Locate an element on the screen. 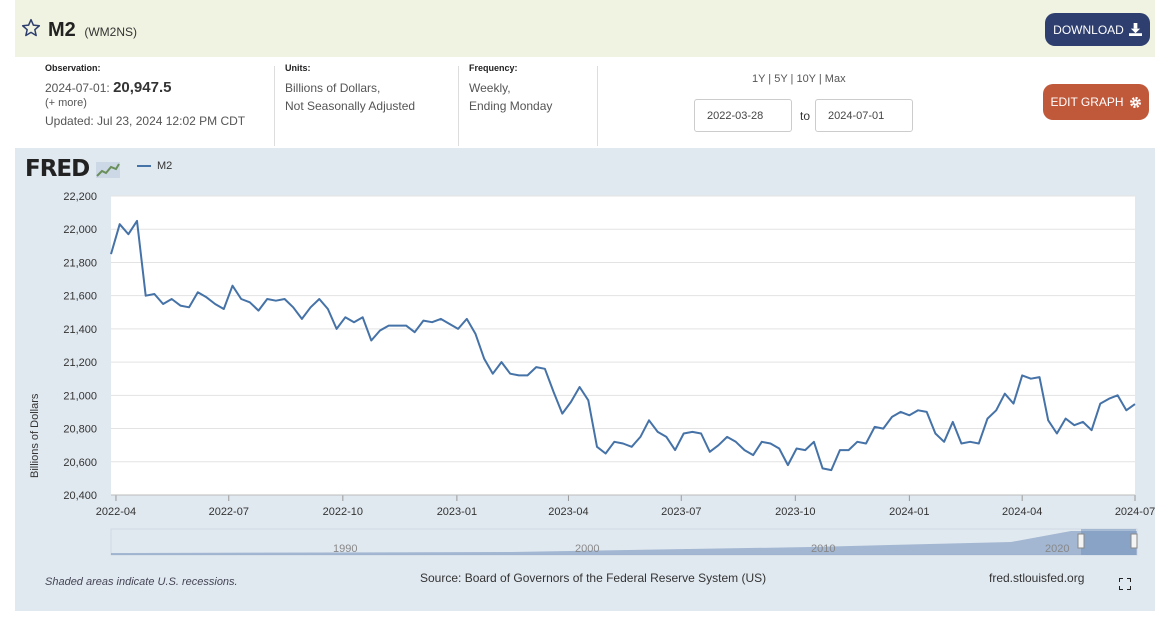  x-tick-label: 2022-04 is located at coordinates (116, 512).